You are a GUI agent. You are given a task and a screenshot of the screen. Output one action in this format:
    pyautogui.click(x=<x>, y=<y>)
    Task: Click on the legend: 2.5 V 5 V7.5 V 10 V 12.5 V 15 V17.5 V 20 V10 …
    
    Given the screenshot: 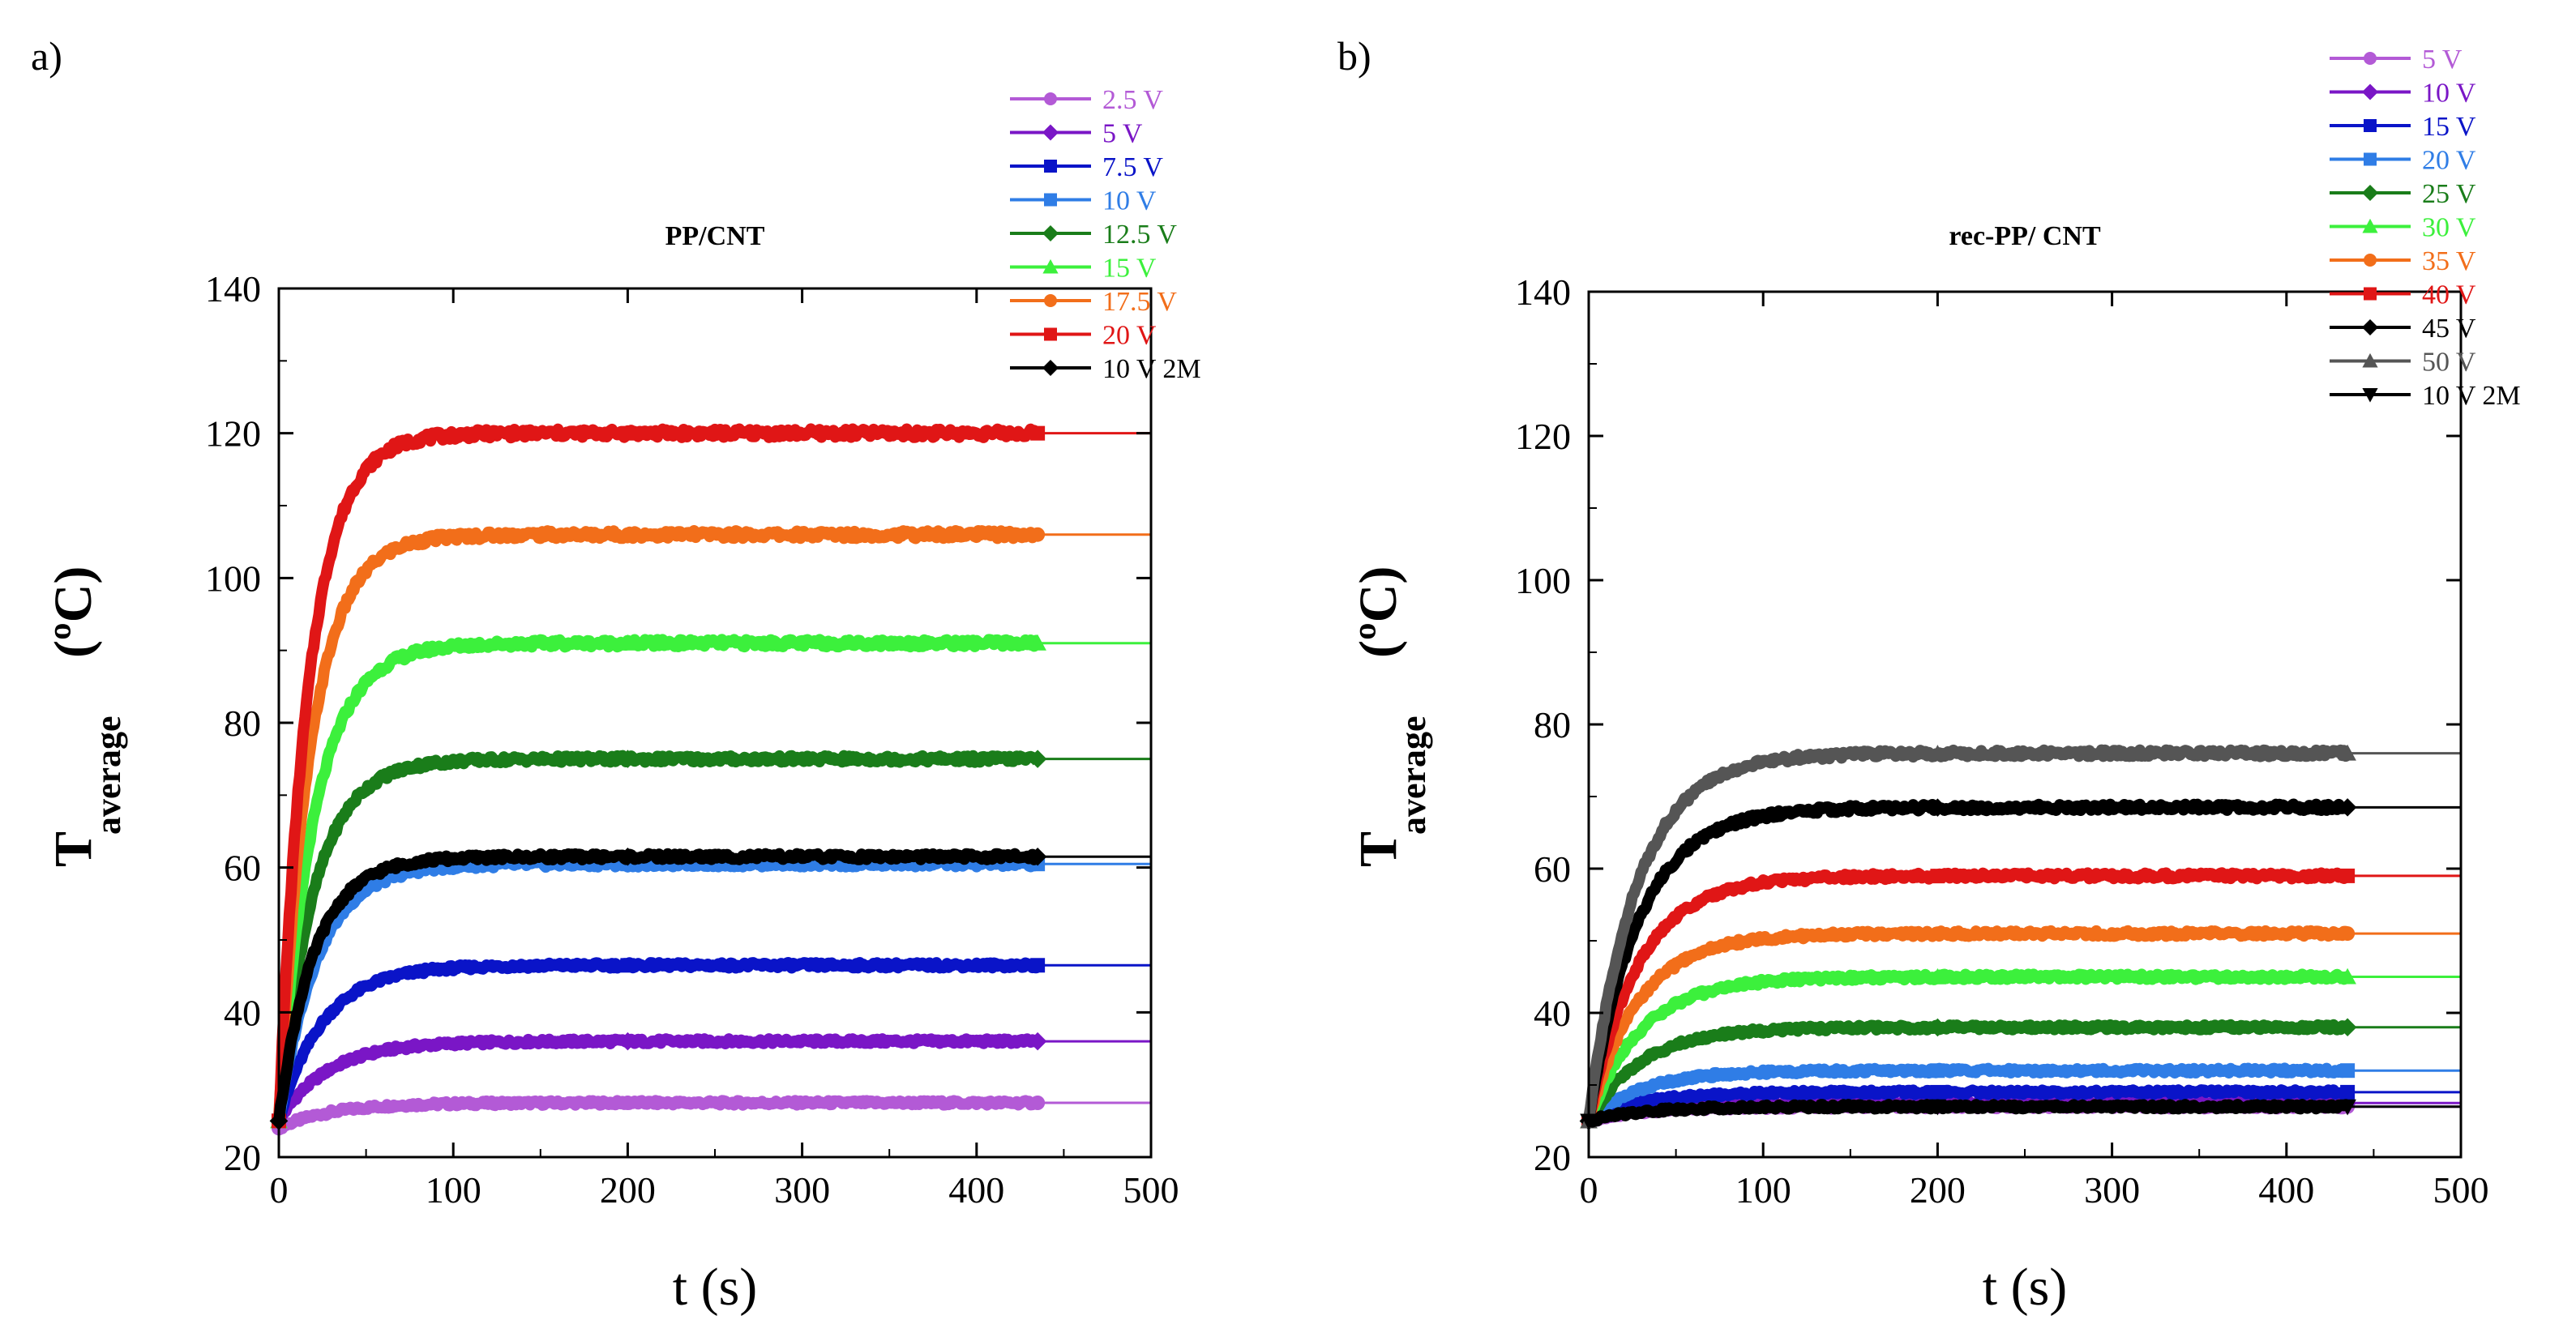 What is the action you would take?
    pyautogui.click(x=1105, y=234)
    